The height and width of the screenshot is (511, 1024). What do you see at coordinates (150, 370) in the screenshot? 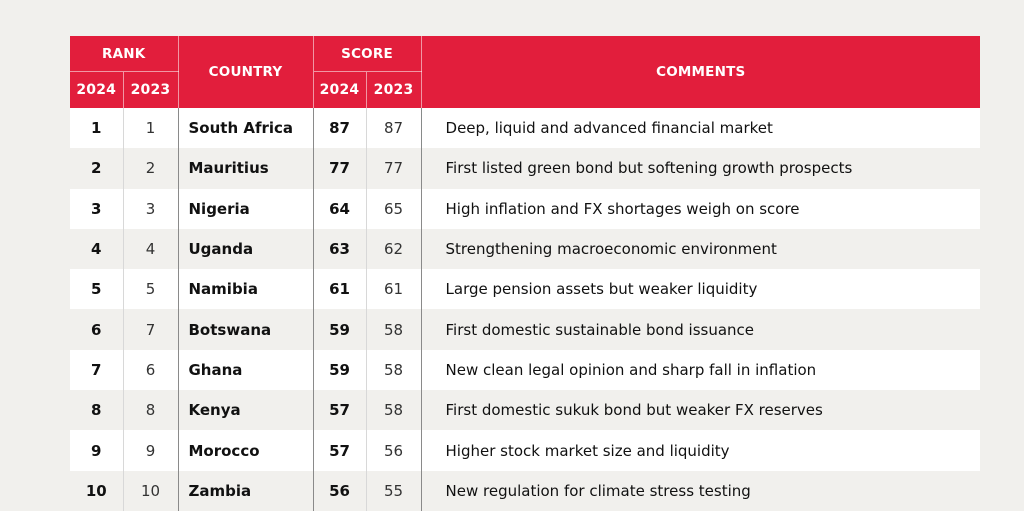
I see `rank-2023-cell: 6` at bounding box center [150, 370].